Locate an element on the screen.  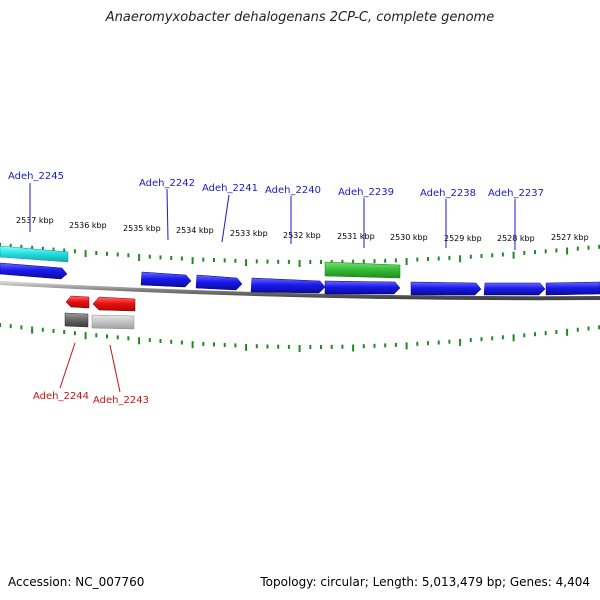
scale-ticks-bottom is located at coordinates (300, 337).